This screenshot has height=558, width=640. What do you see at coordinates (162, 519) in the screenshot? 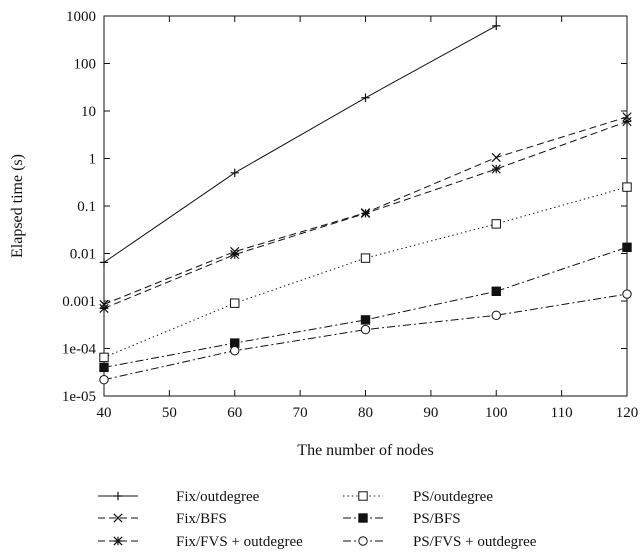
I see `legend-item: Fix/BFS` at bounding box center [162, 519].